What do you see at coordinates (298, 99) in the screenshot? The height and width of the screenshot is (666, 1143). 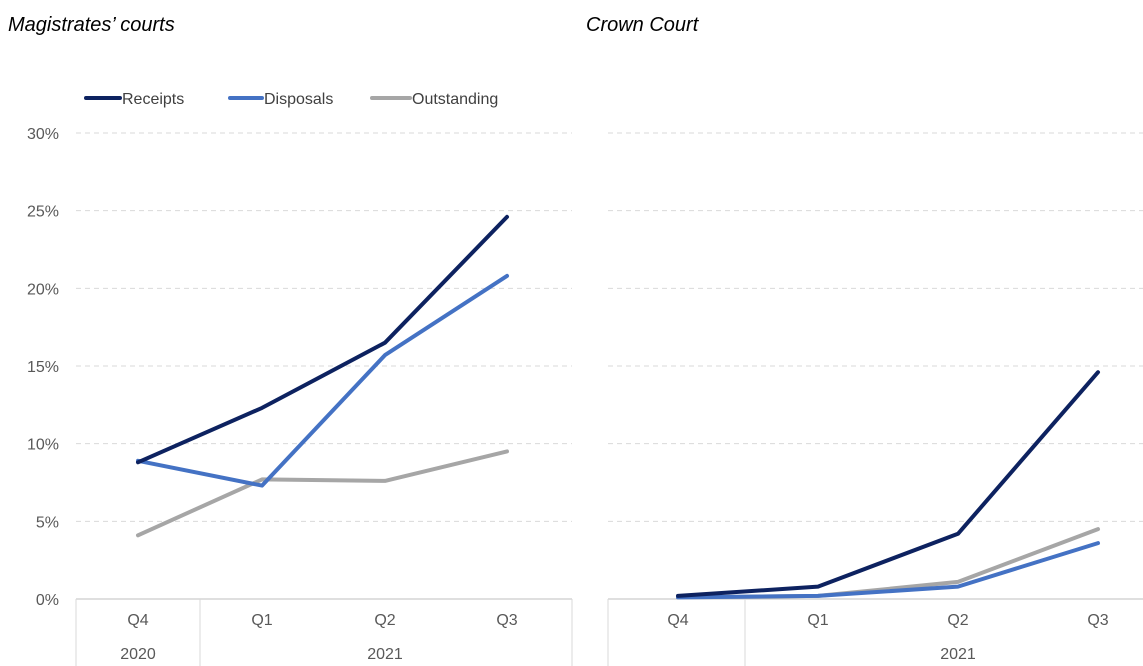 I see `legend-label: Disposals` at bounding box center [298, 99].